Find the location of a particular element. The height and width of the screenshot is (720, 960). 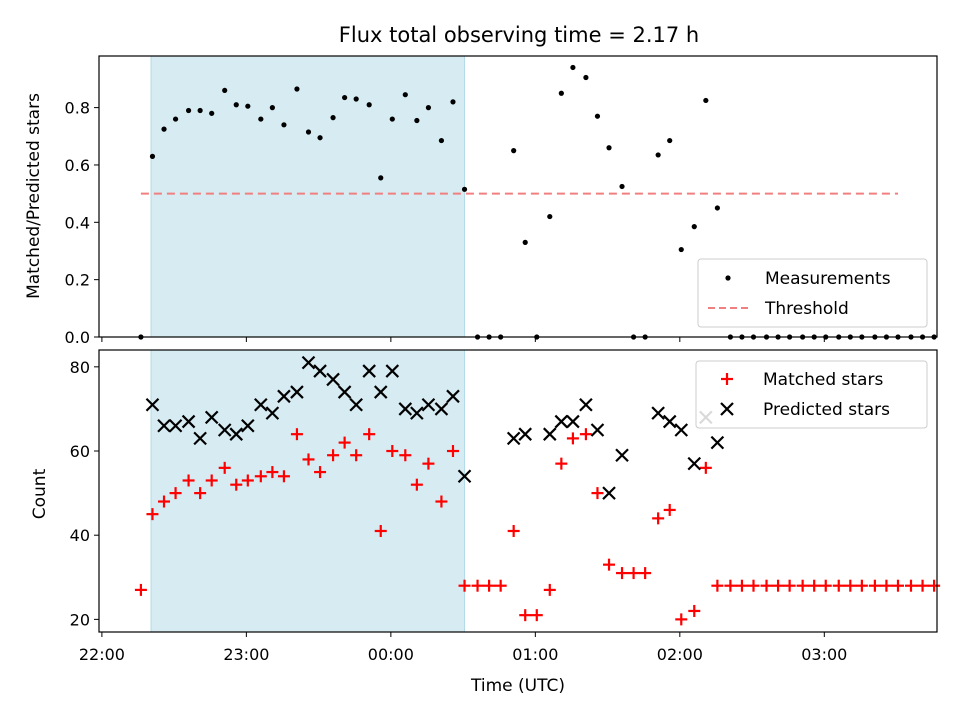

y-tick-label: 0.0 is located at coordinates (77, 337).